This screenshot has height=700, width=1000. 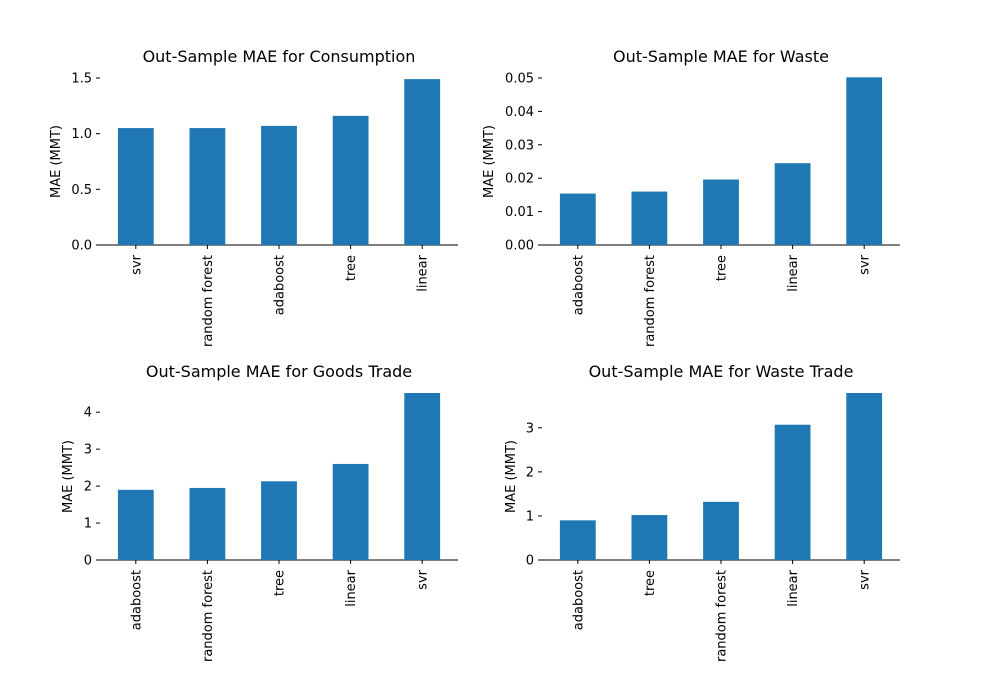 What do you see at coordinates (81, 190) in the screenshot?
I see `y-tick-label: 0.5` at bounding box center [81, 190].